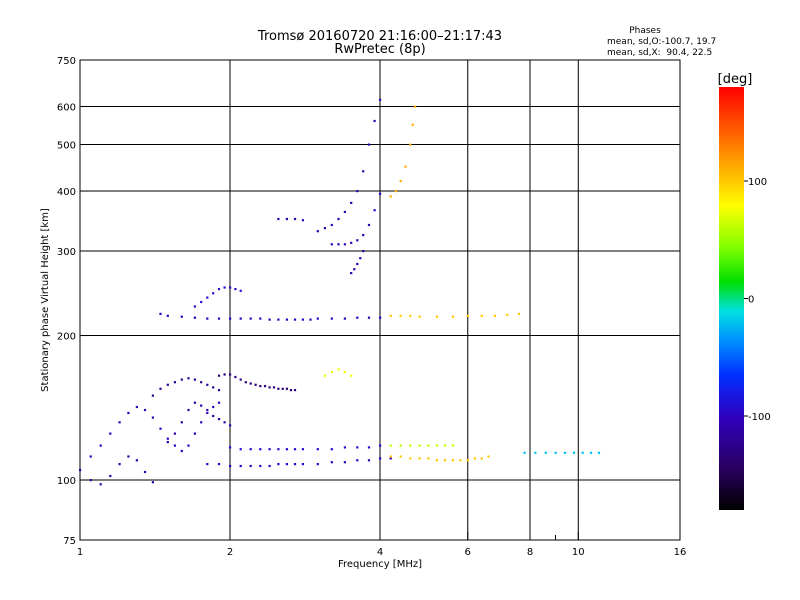  What do you see at coordinates (66, 481) in the screenshot?
I see `y-tick-label: 100` at bounding box center [66, 481].